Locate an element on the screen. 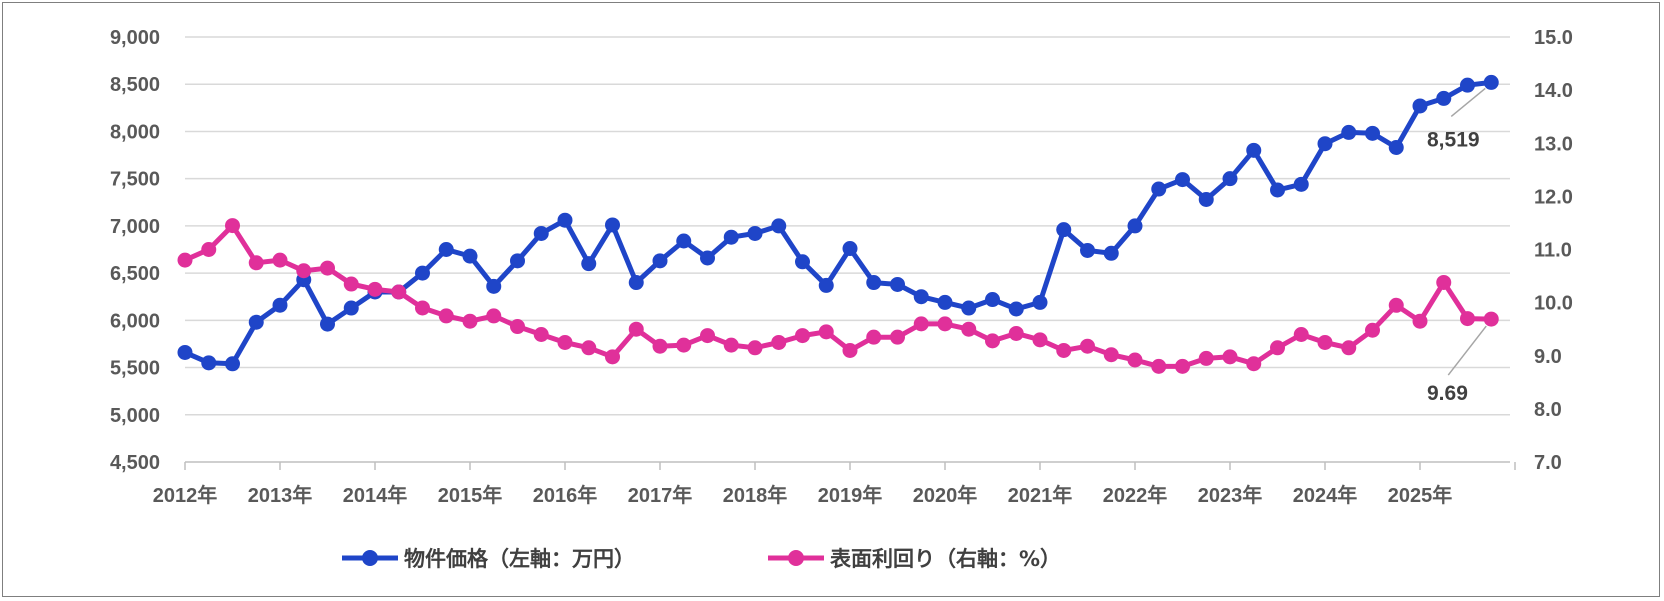  right-axis-tick-label: 13.0 is located at coordinates (1553, 144).